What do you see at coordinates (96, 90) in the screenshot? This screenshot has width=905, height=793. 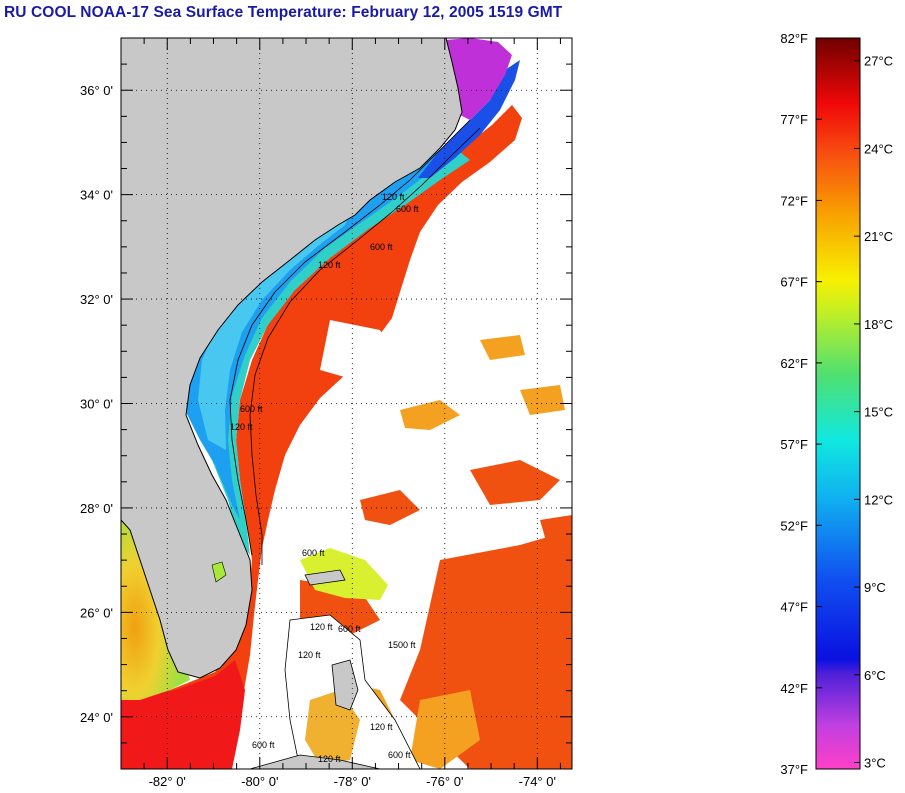 I see `latitude-label: 36° 0'` at bounding box center [96, 90].